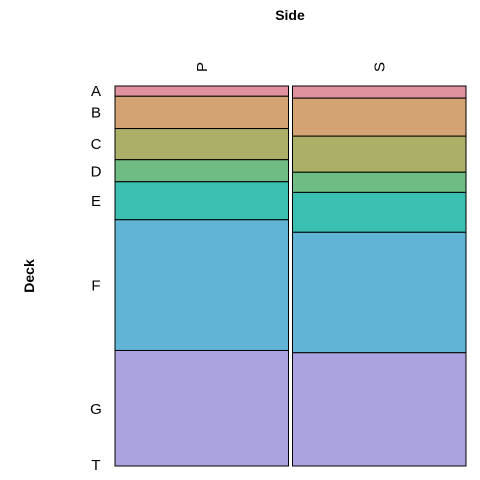 This screenshot has height=480, width=480. I want to click on y-tick-g: G, so click(96, 409).